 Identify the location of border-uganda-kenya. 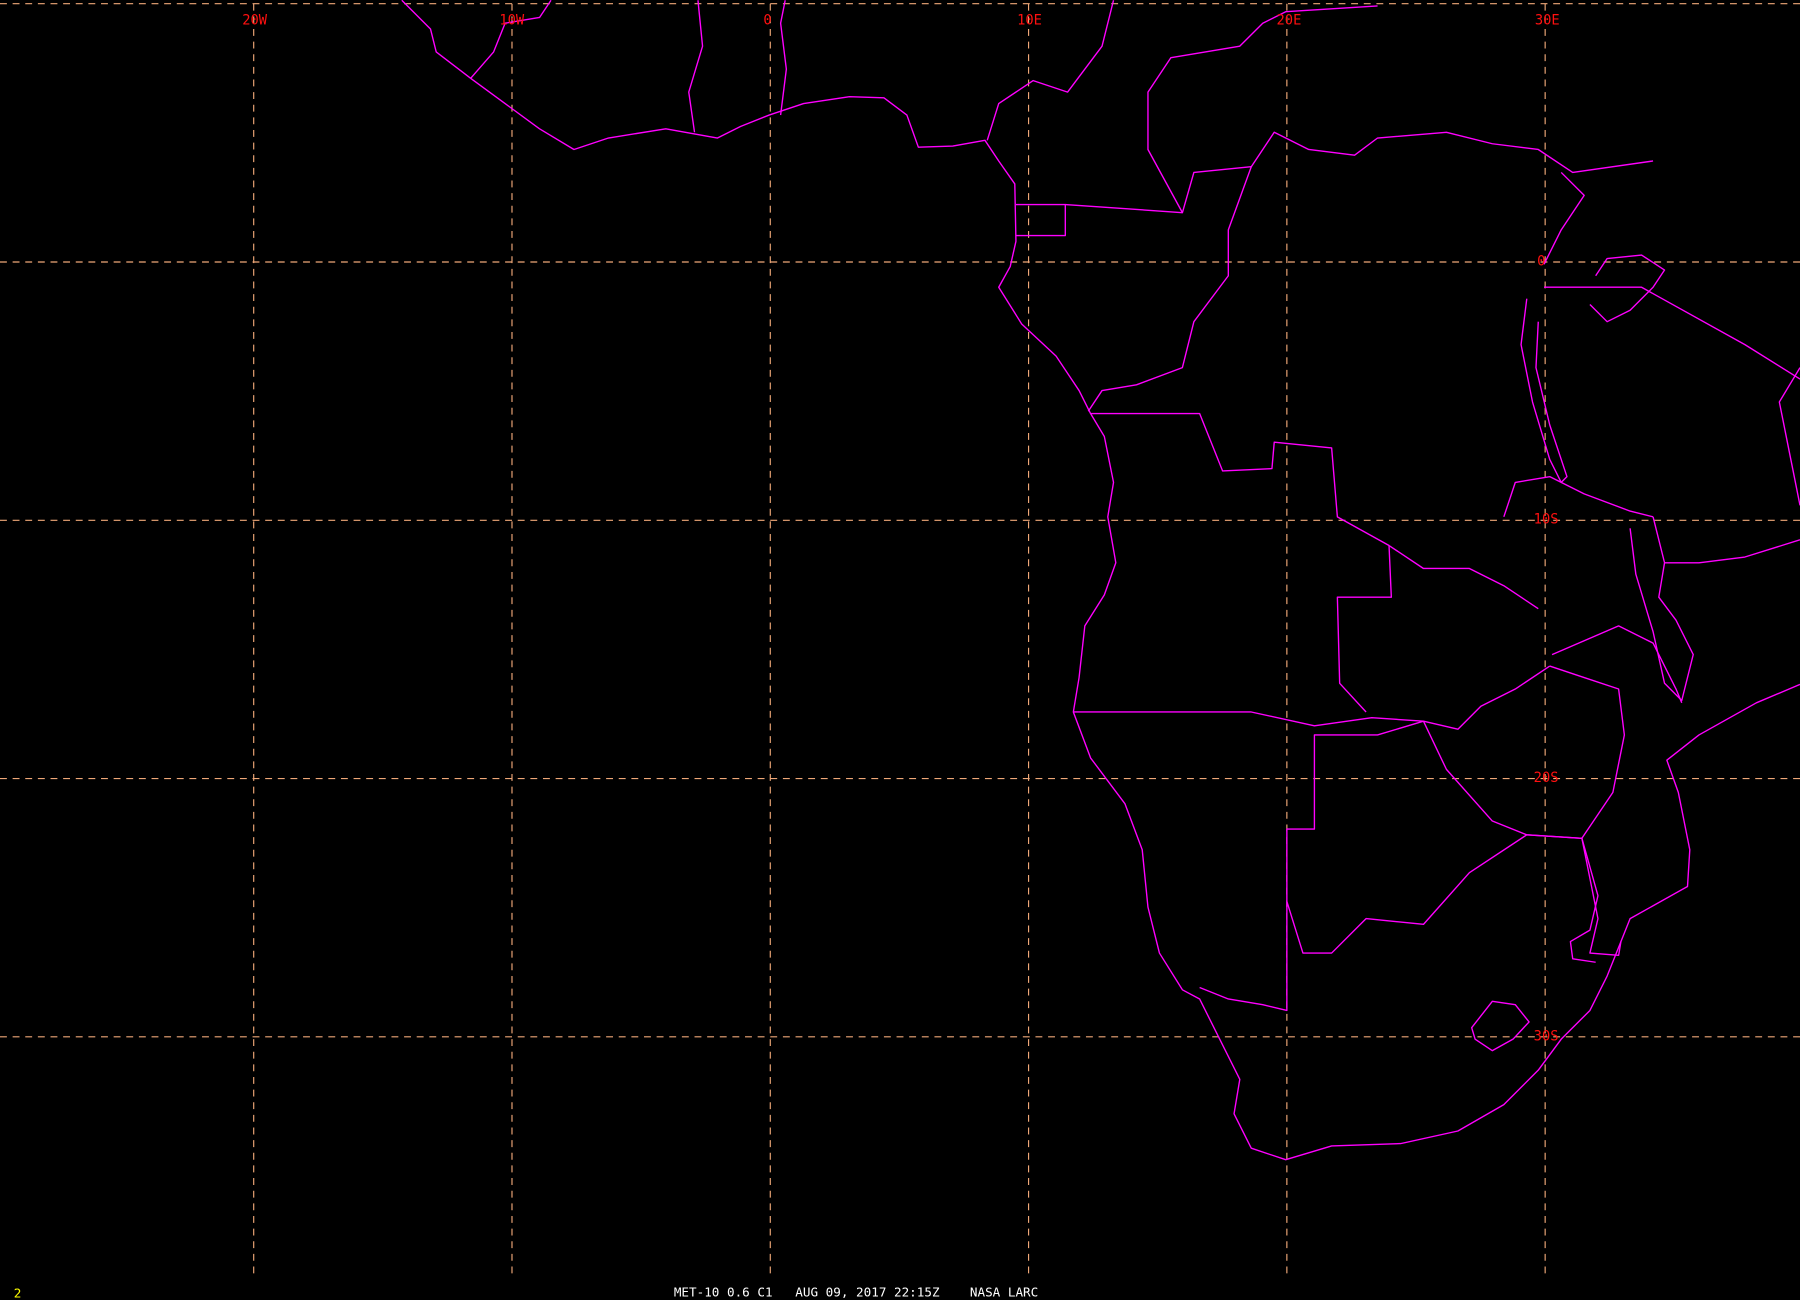
(1564, 218).